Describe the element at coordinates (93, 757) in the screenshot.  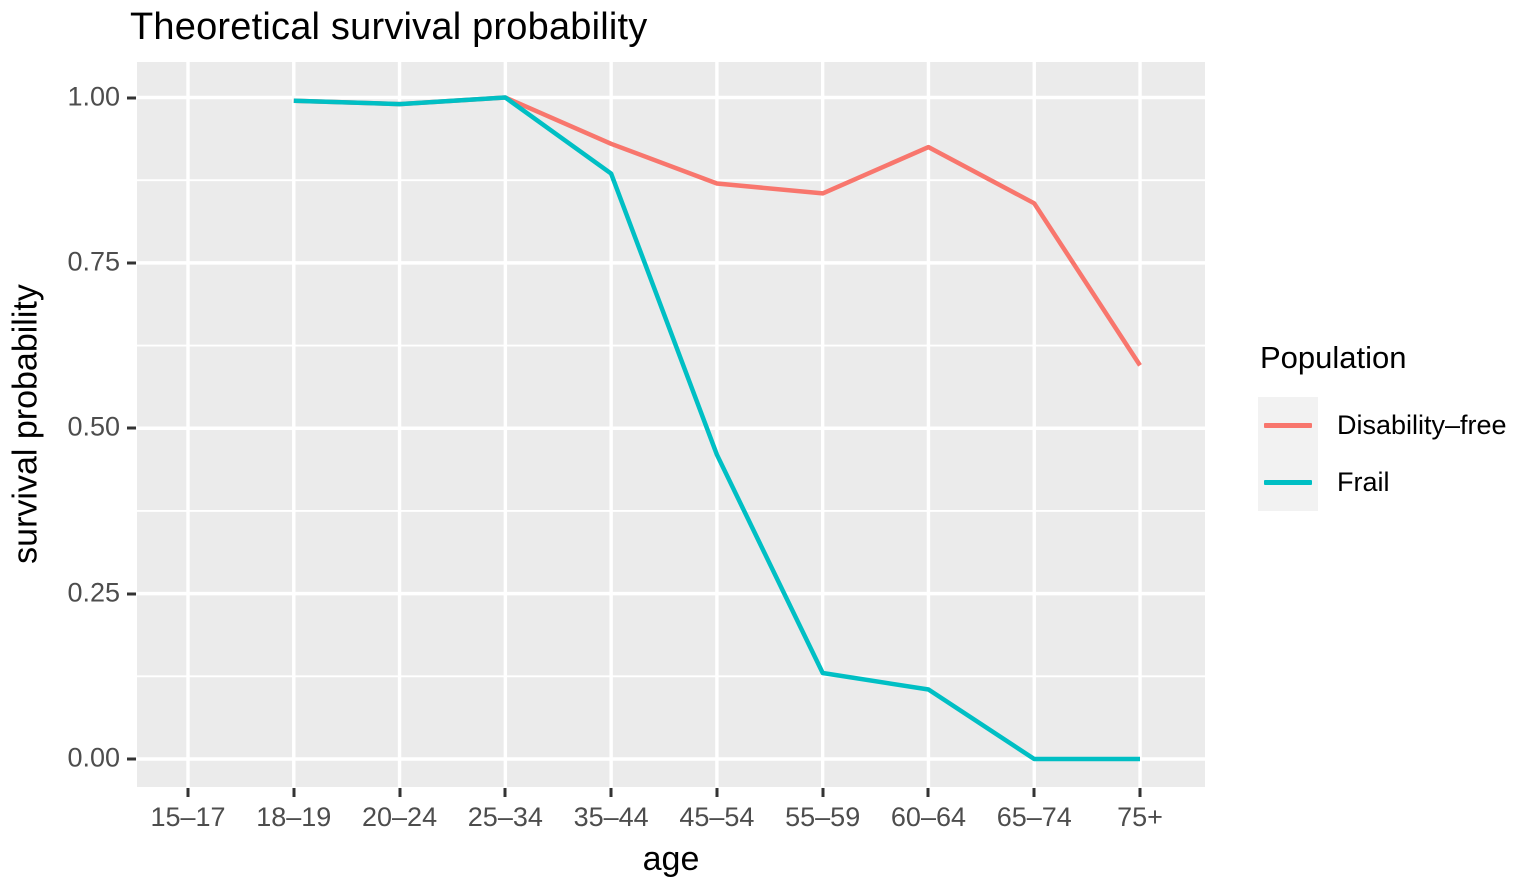
I see `y-tick-label: 0.00` at that location.